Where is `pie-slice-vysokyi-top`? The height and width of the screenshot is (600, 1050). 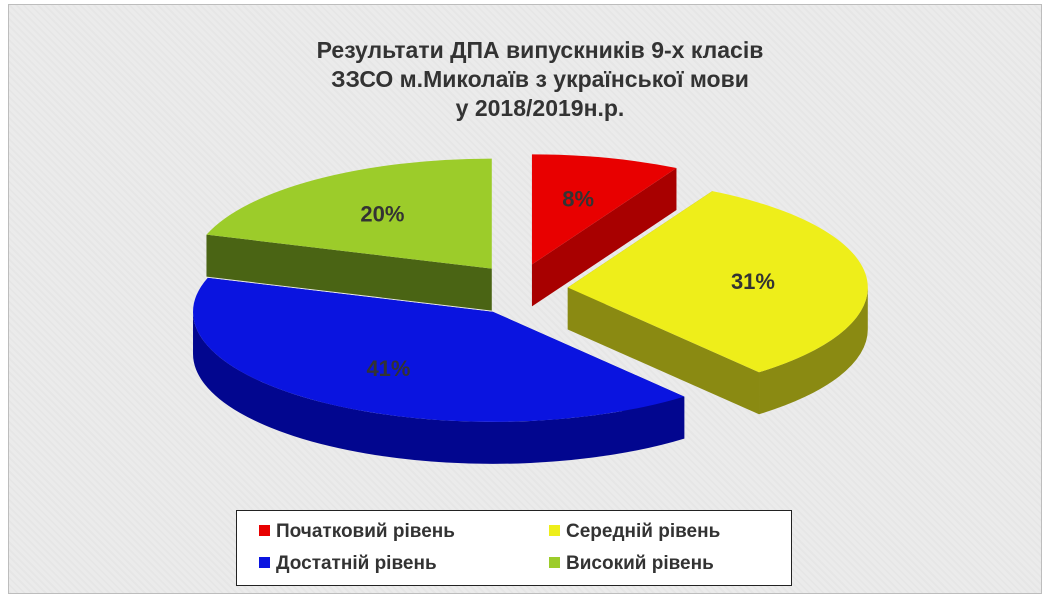
pie-slice-vysokyi-top is located at coordinates (349, 213).